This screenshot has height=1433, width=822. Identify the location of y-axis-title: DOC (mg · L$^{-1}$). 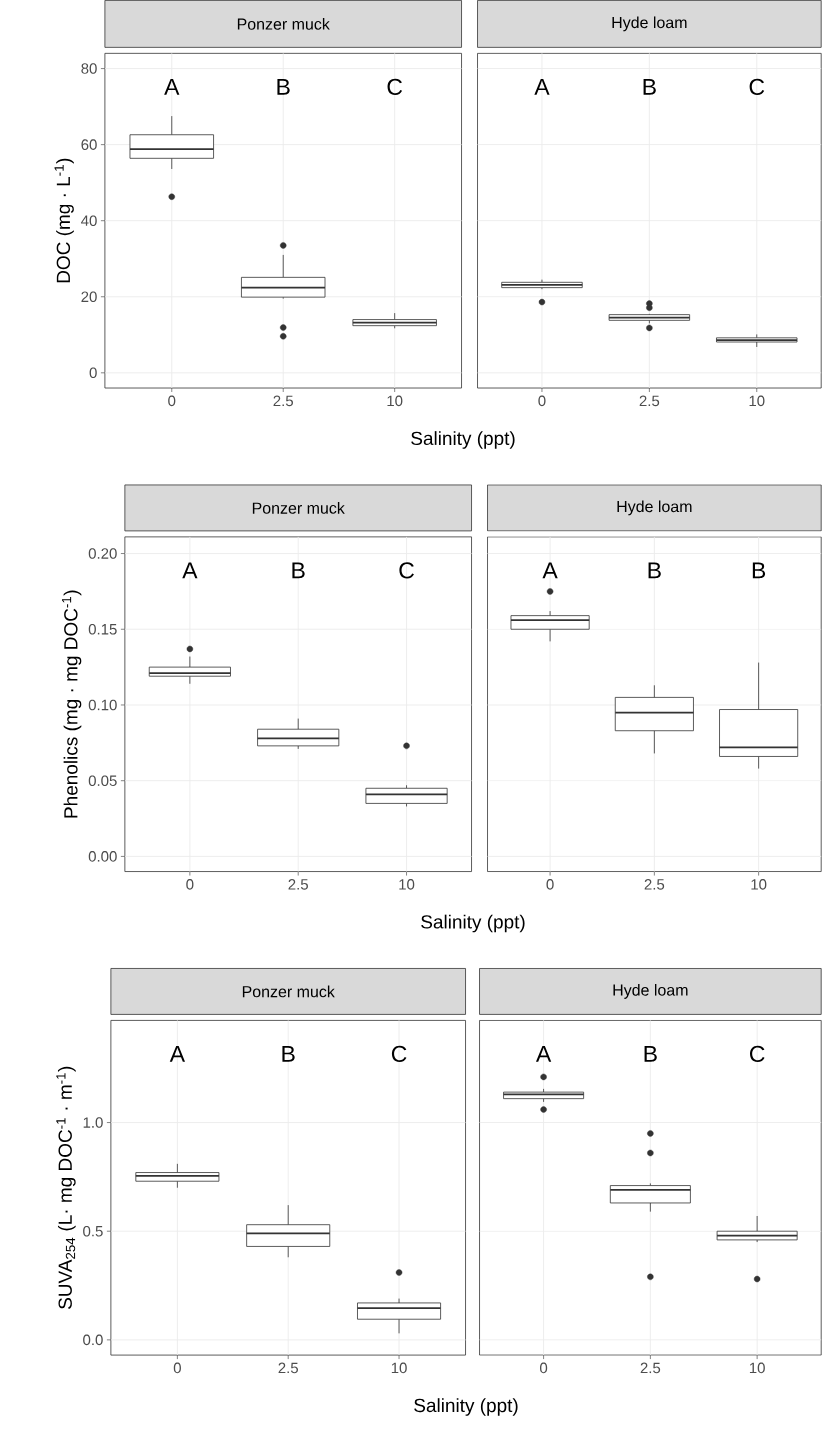
(64, 220).